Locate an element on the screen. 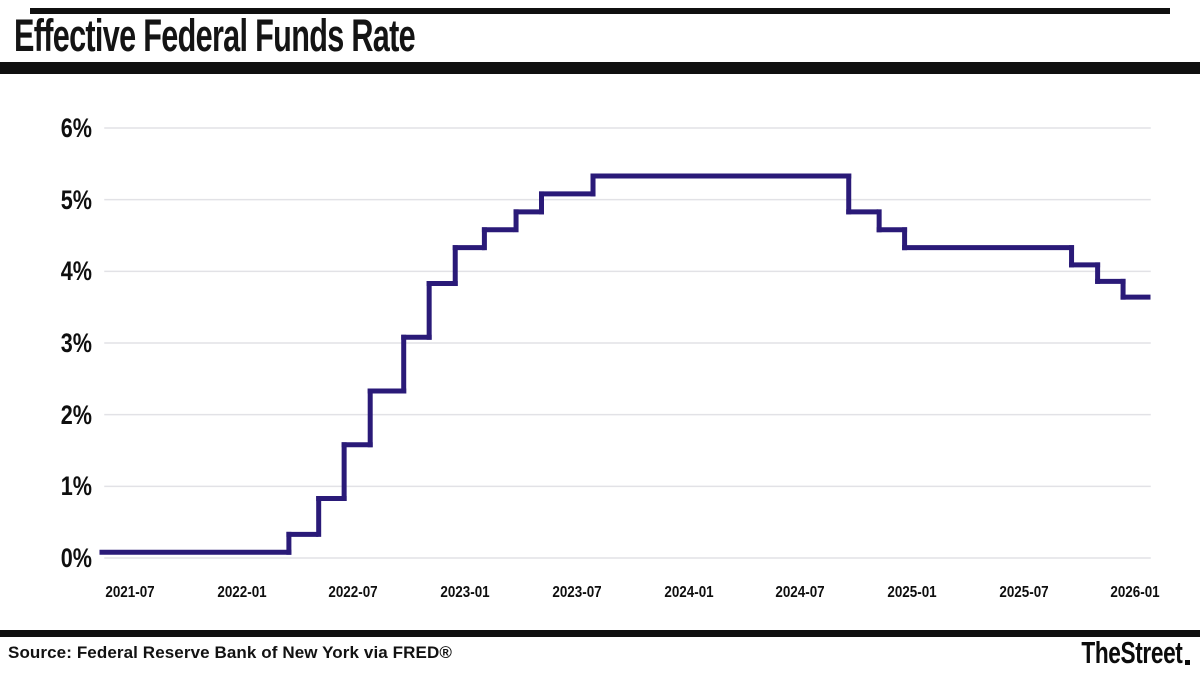 The width and height of the screenshot is (1200, 675). x-tick-label: 2022-01 is located at coordinates (242, 592).